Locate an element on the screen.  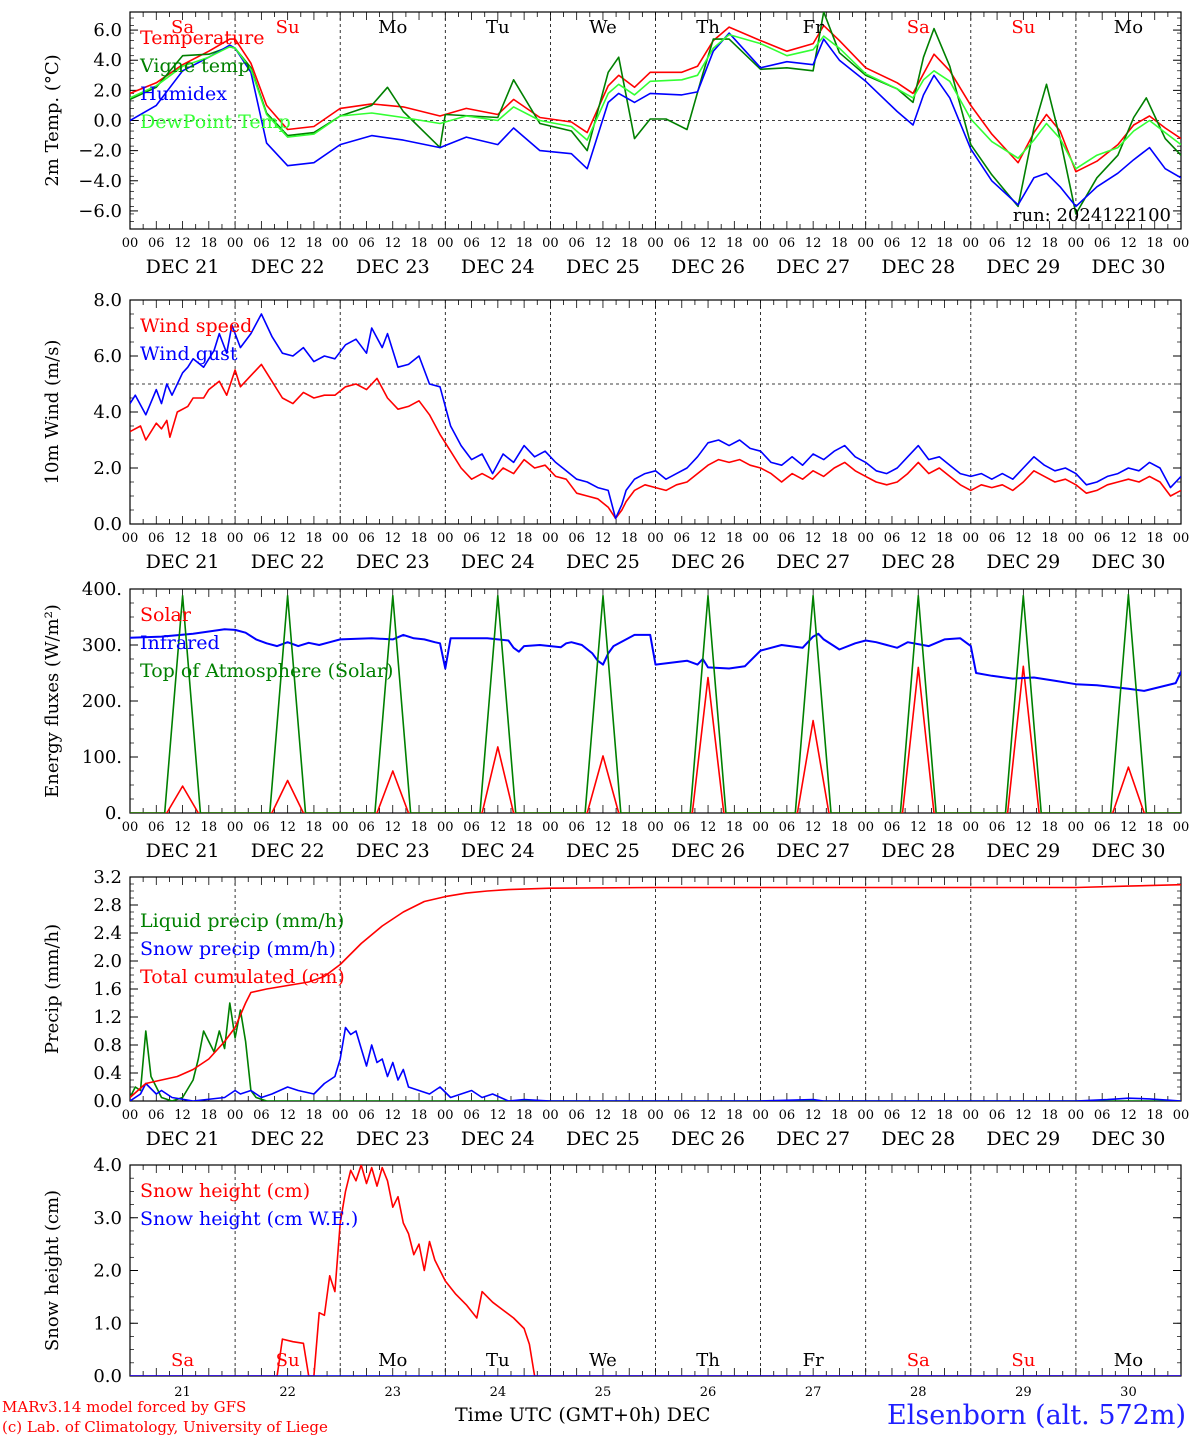
x-date-label: DEC 27 is located at coordinates (813, 1139).